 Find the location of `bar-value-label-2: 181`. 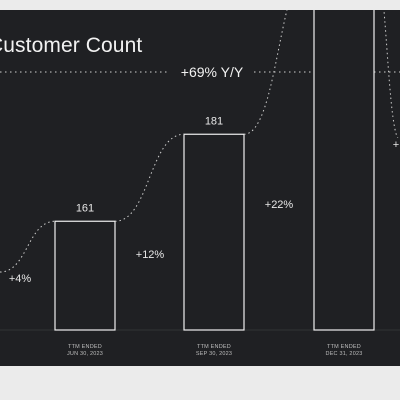

bar-value-label-2: 181 is located at coordinates (214, 121).